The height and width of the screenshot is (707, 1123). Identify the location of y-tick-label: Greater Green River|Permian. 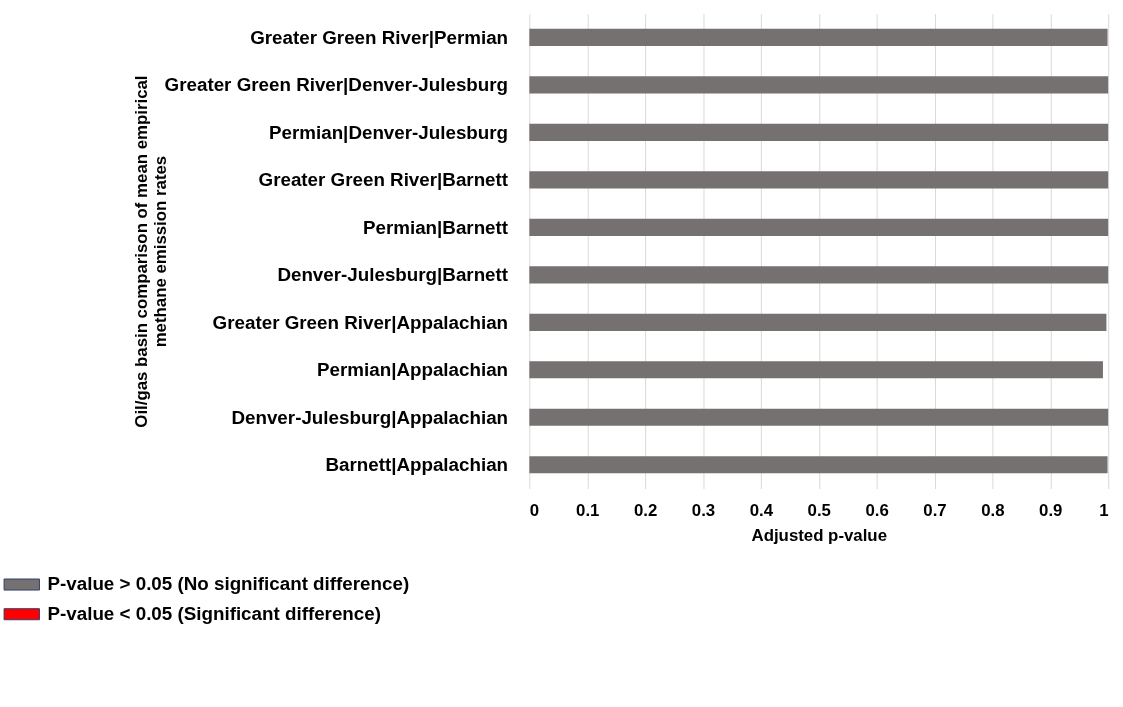
(379, 37).